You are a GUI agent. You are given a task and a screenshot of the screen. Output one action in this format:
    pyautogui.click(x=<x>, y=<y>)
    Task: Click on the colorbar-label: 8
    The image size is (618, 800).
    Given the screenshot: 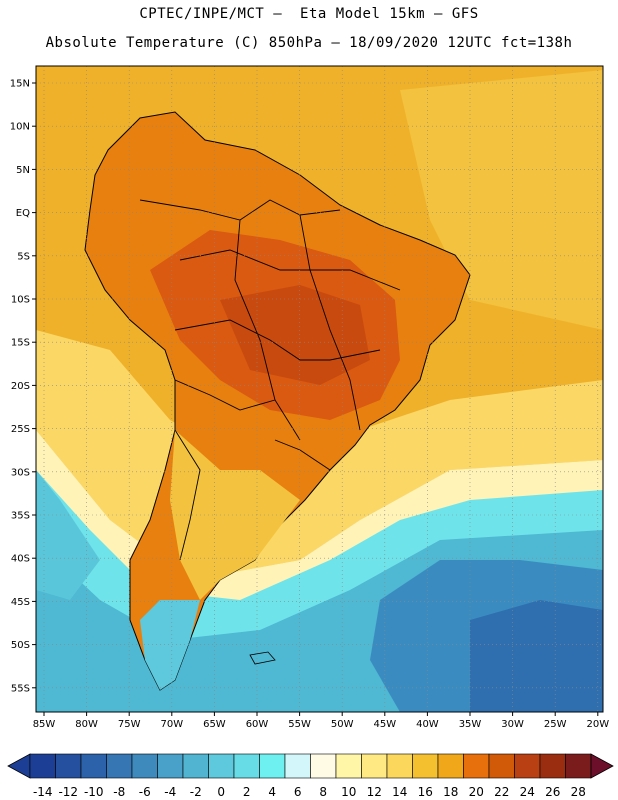 What is the action you would take?
    pyautogui.click(x=323, y=792)
    